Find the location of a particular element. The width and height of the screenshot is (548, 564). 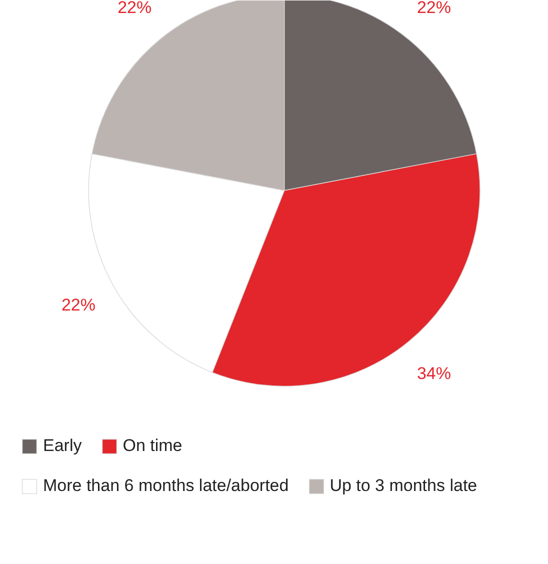

legend-label: Early is located at coordinates (62, 446).